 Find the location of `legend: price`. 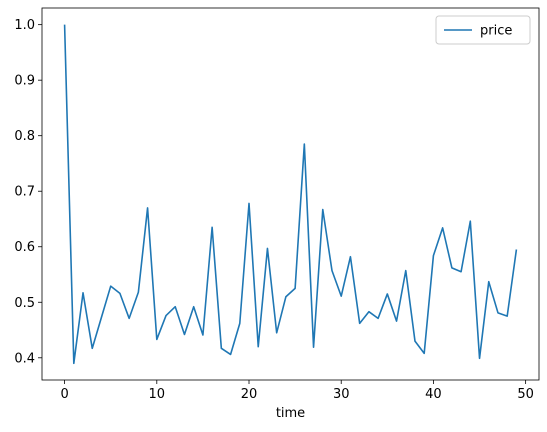

legend: price is located at coordinates (483, 30).